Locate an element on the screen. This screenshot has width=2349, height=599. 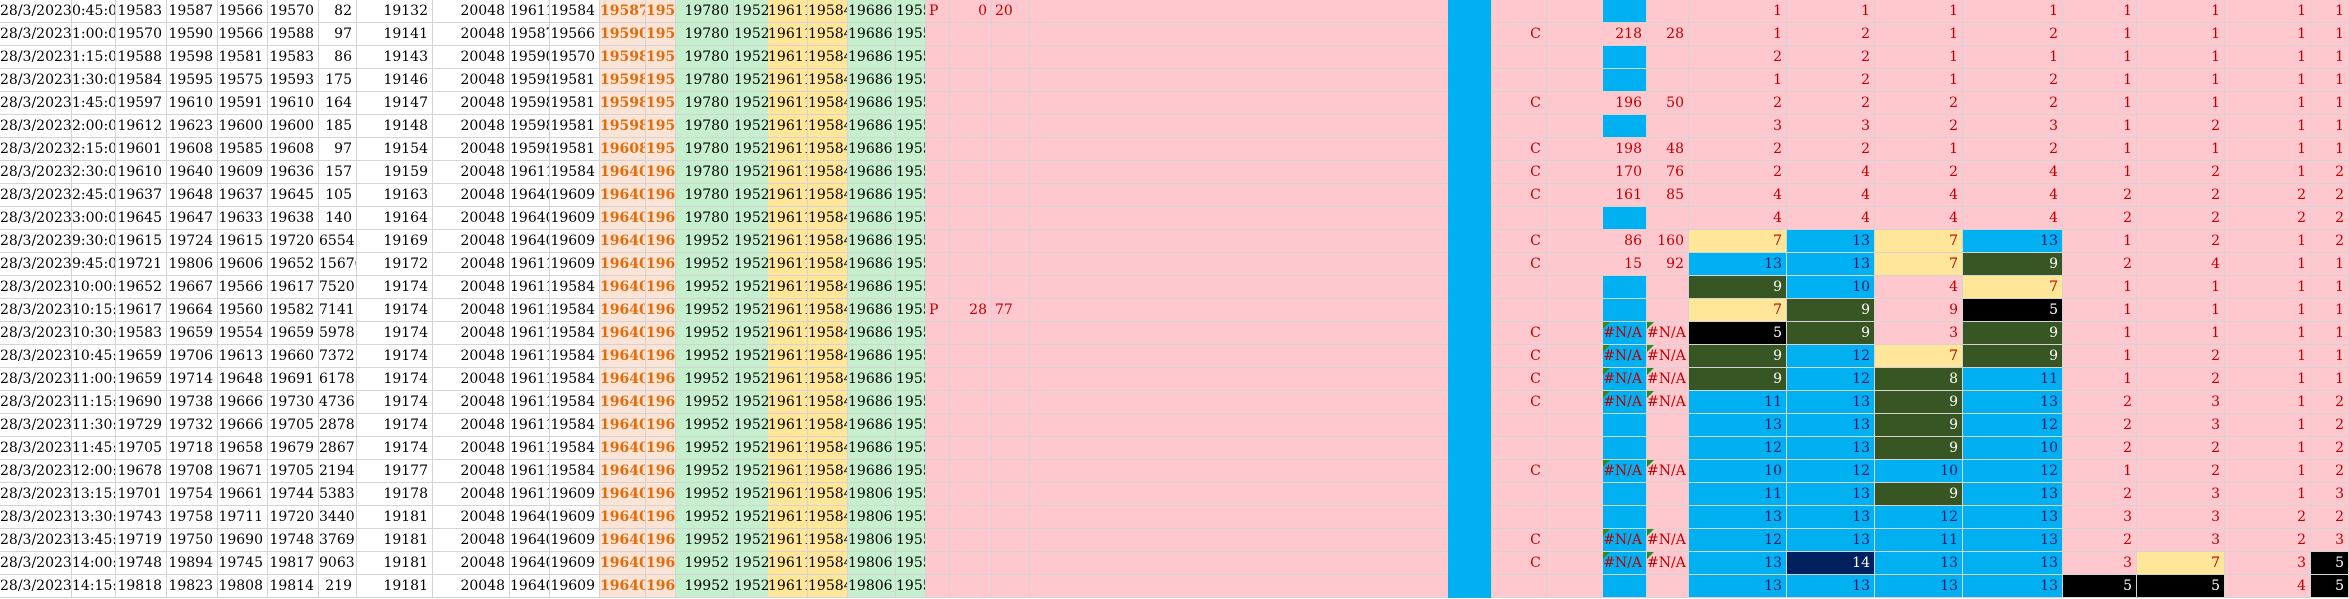
matrix-c-r24: 13 is located at coordinates (1919, 563).